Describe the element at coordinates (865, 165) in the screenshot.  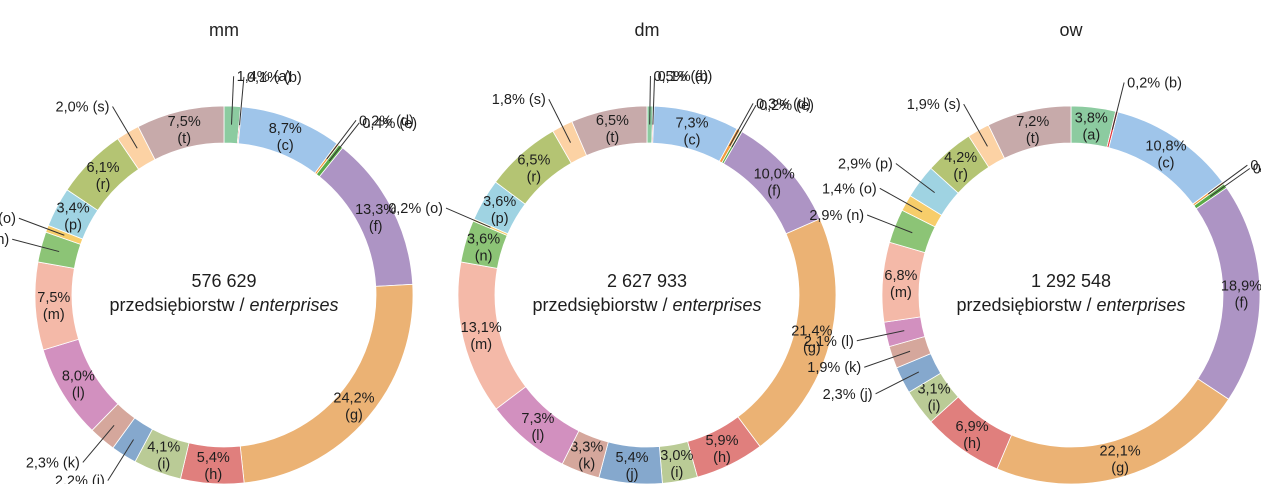
I see `slice-label-p: 2,9% (p)` at that location.